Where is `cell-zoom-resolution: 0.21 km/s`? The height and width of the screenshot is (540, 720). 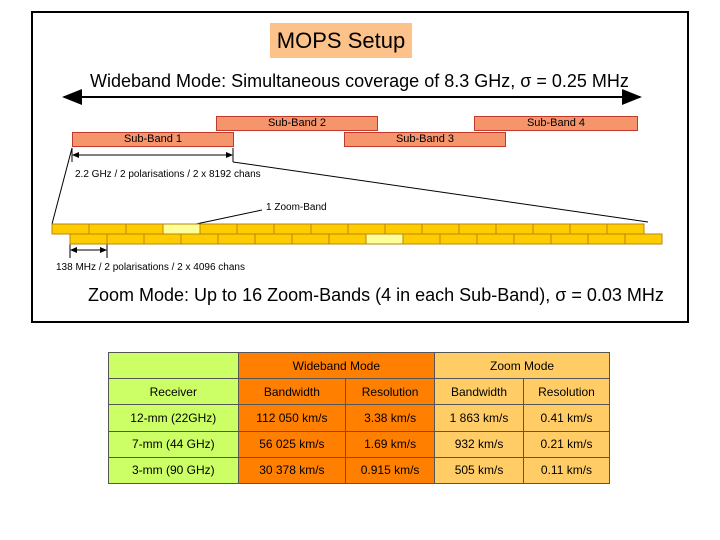
cell-zoom-resolution: 0.21 km/s is located at coordinates (566, 444).